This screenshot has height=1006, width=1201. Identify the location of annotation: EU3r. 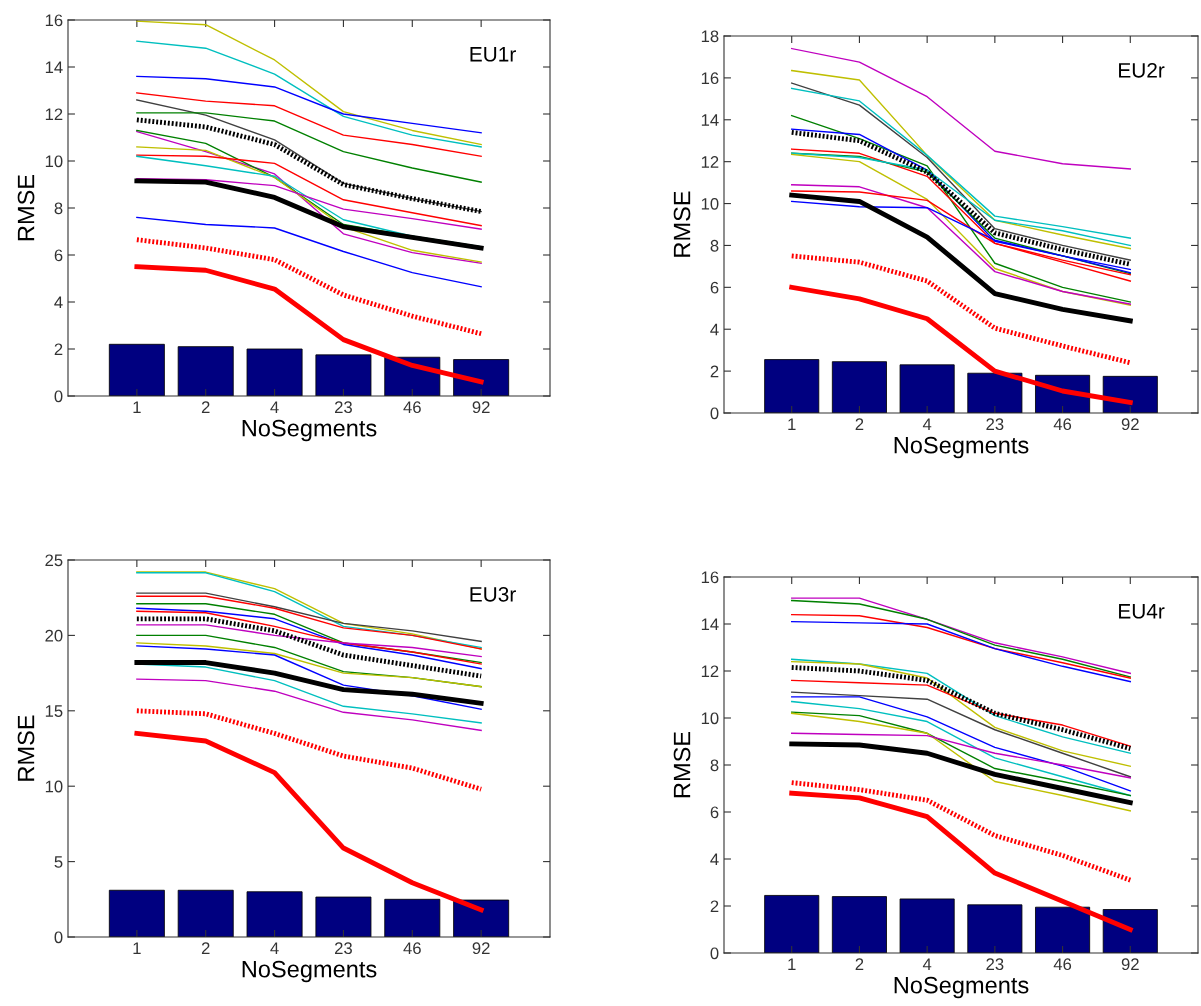
(493, 594).